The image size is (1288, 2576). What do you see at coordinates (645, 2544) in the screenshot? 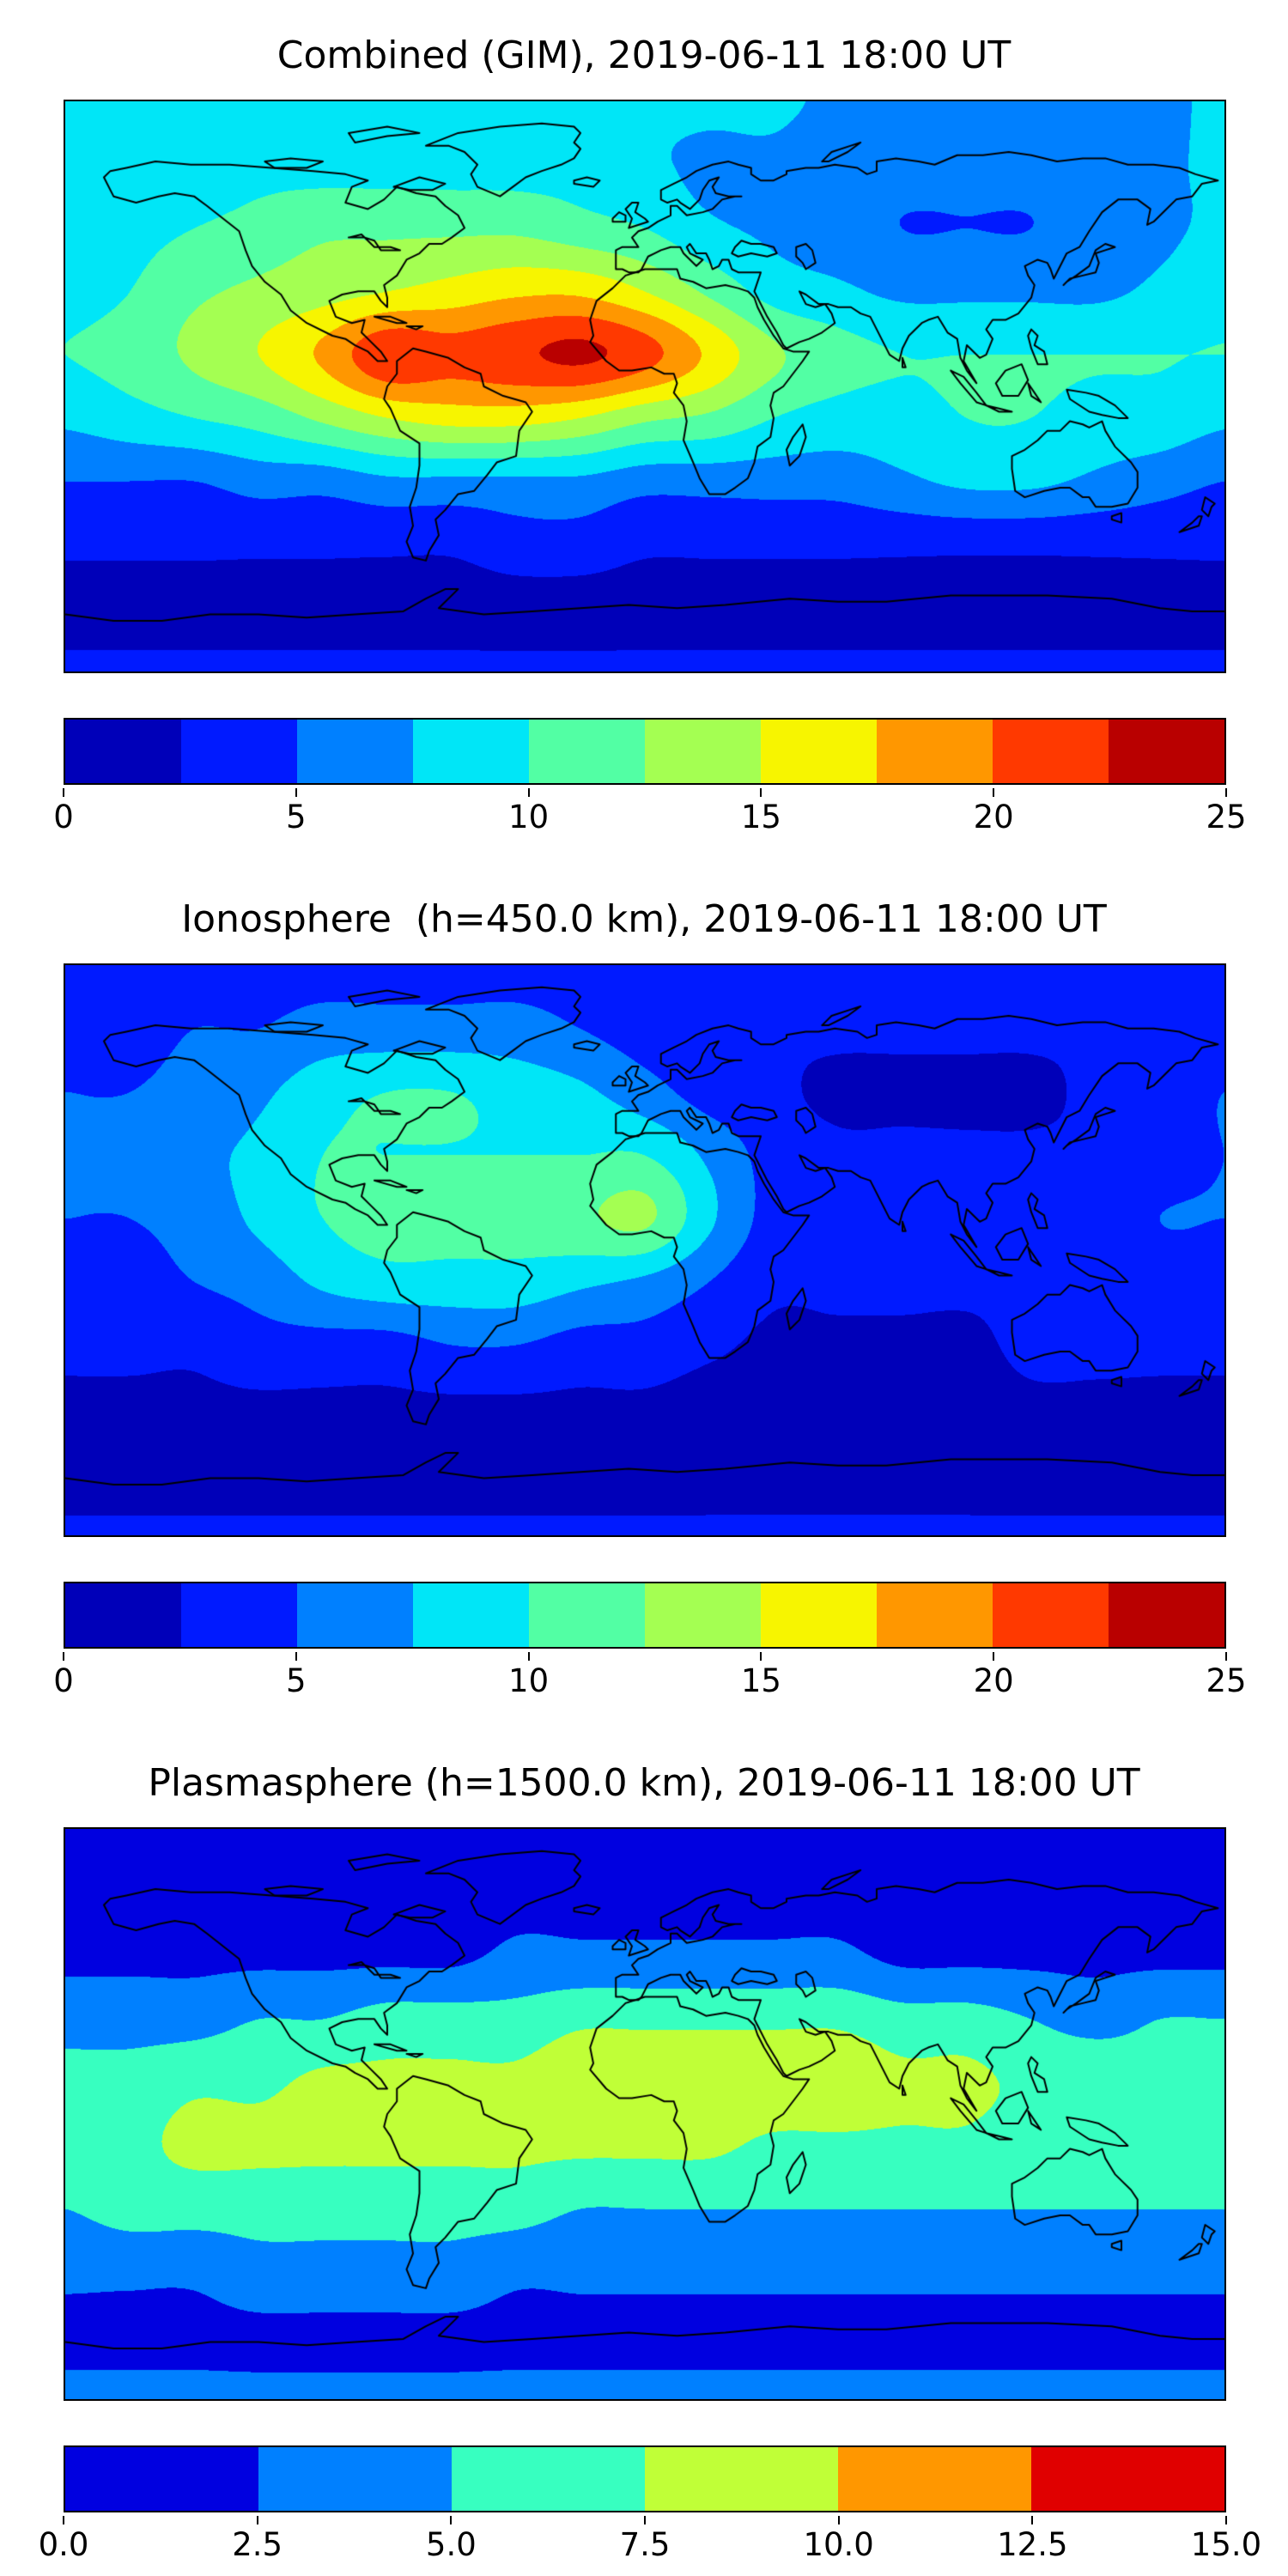
I see `colorbar-tick-label: 7.5` at bounding box center [645, 2544].